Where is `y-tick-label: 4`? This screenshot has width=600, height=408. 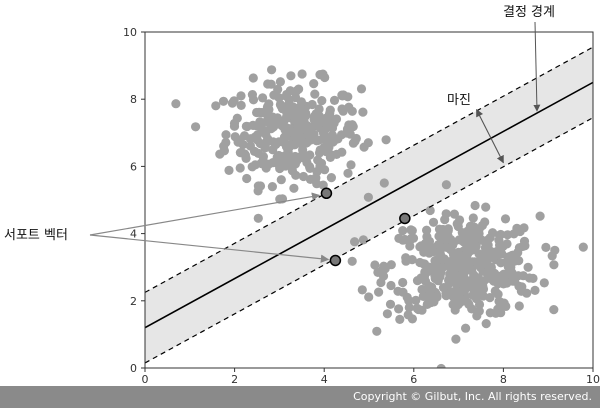 y-tick-label: 4 is located at coordinates (133, 234).